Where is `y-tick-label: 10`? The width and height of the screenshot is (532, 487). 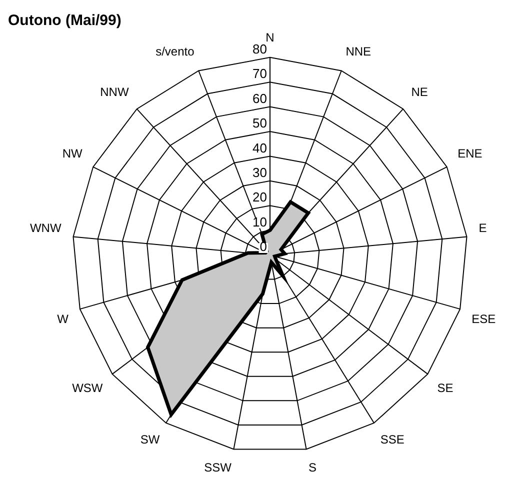 y-tick-label: 10 is located at coordinates (259, 222).